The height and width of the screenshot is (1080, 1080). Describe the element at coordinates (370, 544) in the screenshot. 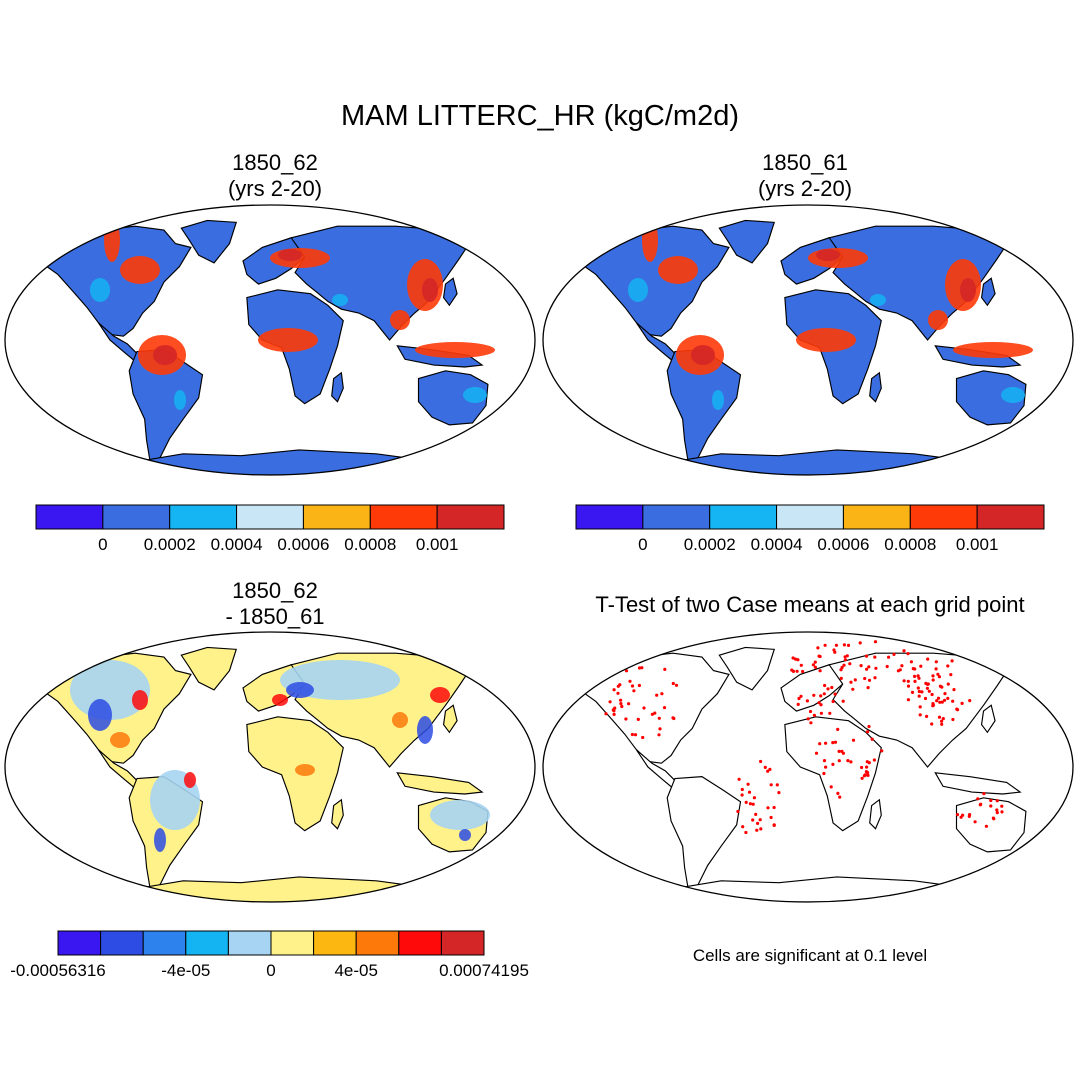

I see `colorbar-case1-tick-label: 0.0008` at that location.